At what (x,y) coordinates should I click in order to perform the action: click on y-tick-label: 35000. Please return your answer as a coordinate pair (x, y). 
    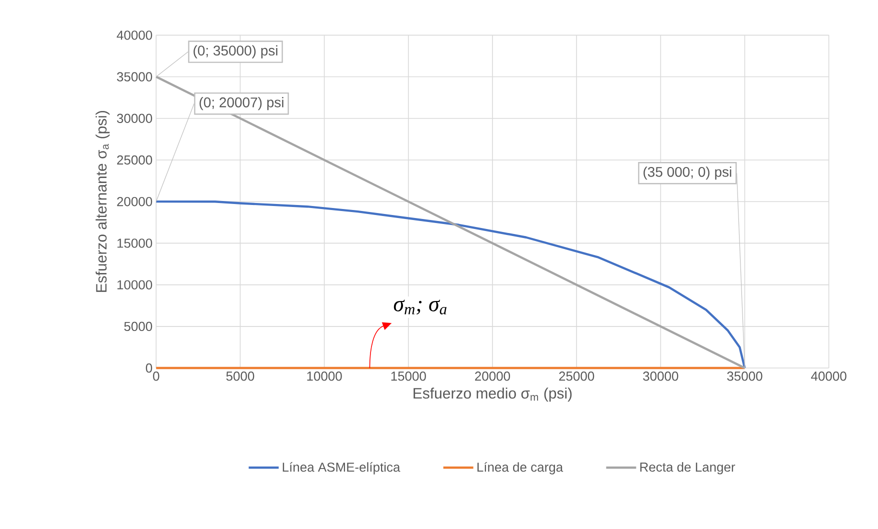
    Looking at the image, I should click on (134, 77).